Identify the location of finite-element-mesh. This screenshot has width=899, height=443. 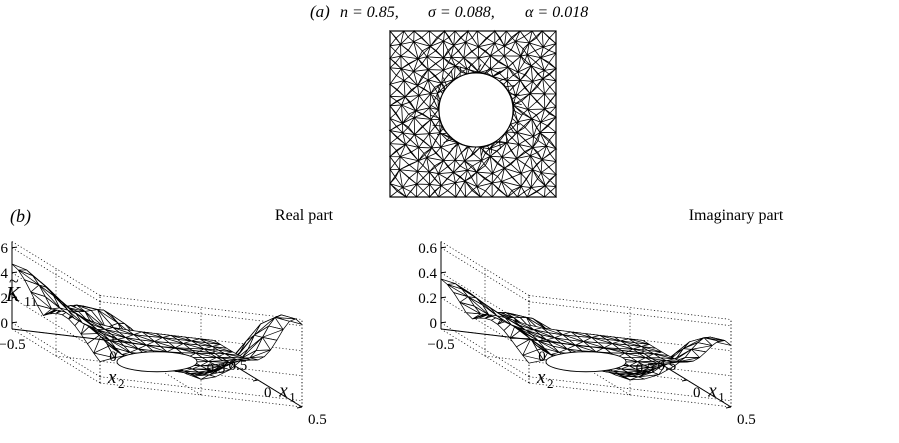
(473, 114).